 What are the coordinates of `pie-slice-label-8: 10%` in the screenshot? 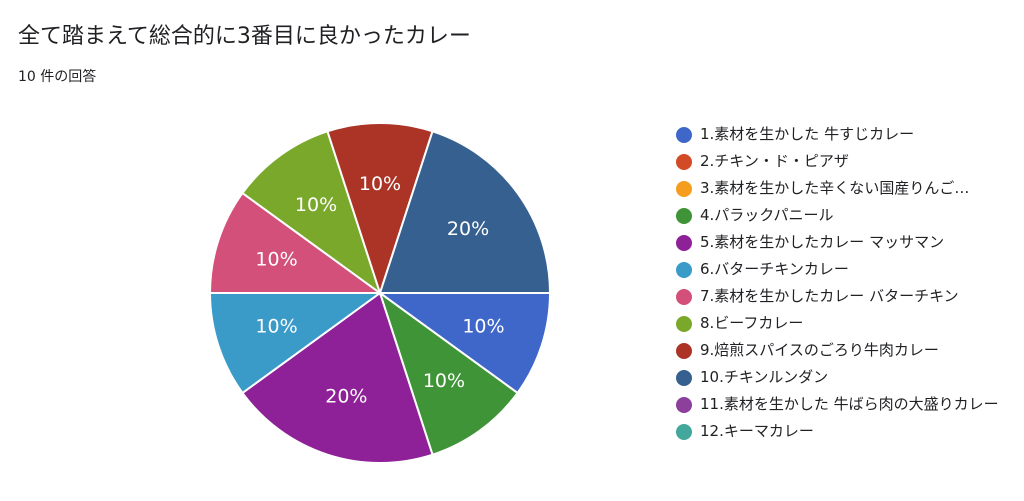 It's located at (316, 205).